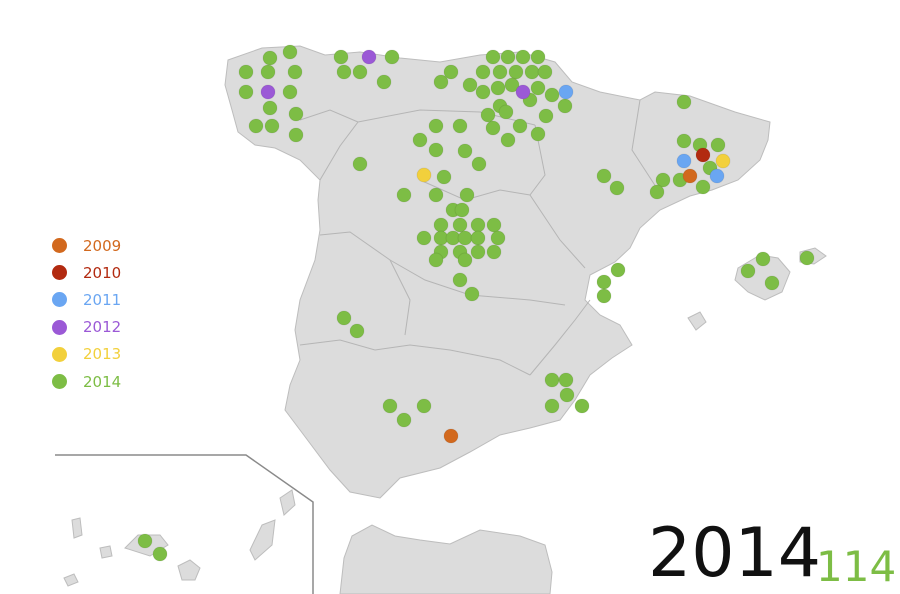  Describe the element at coordinates (102, 381) in the screenshot. I see `legend-label: 2014` at that location.